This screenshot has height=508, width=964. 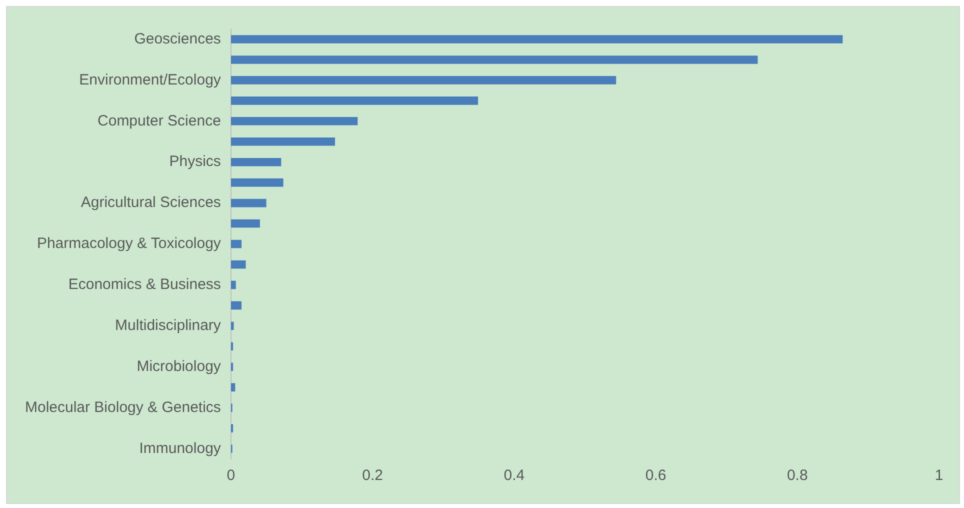 What do you see at coordinates (797, 475) in the screenshot?
I see `x-tick-label: 0.8` at bounding box center [797, 475].